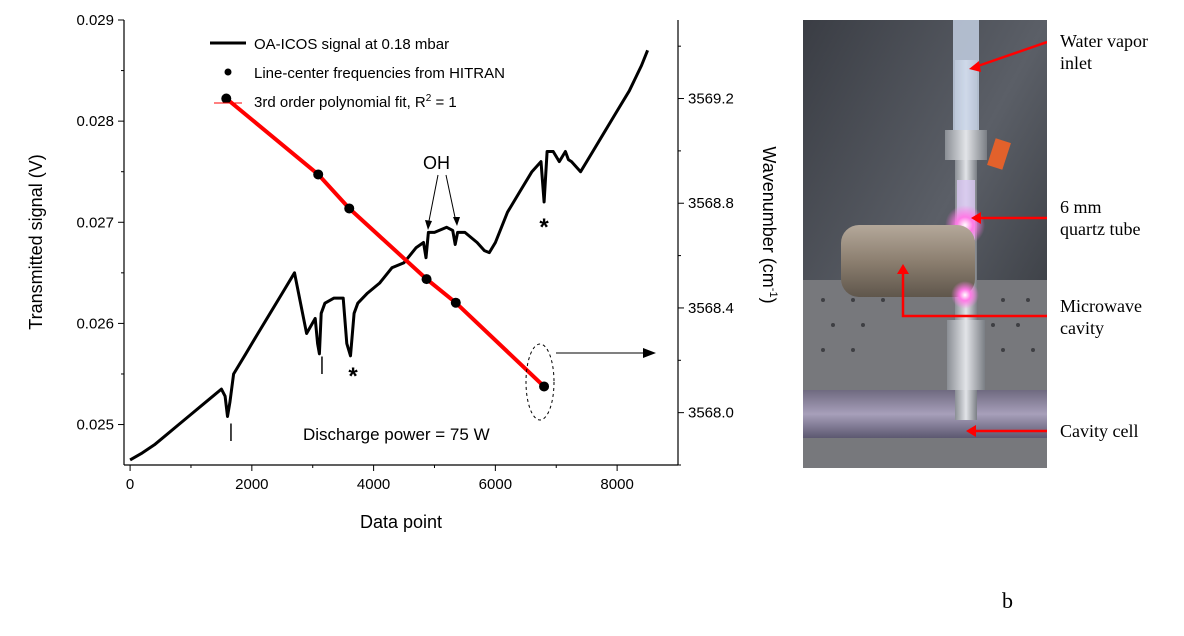  What do you see at coordinates (711, 308) in the screenshot?
I see `y-right-tick-label: 3568.4` at bounding box center [711, 308].